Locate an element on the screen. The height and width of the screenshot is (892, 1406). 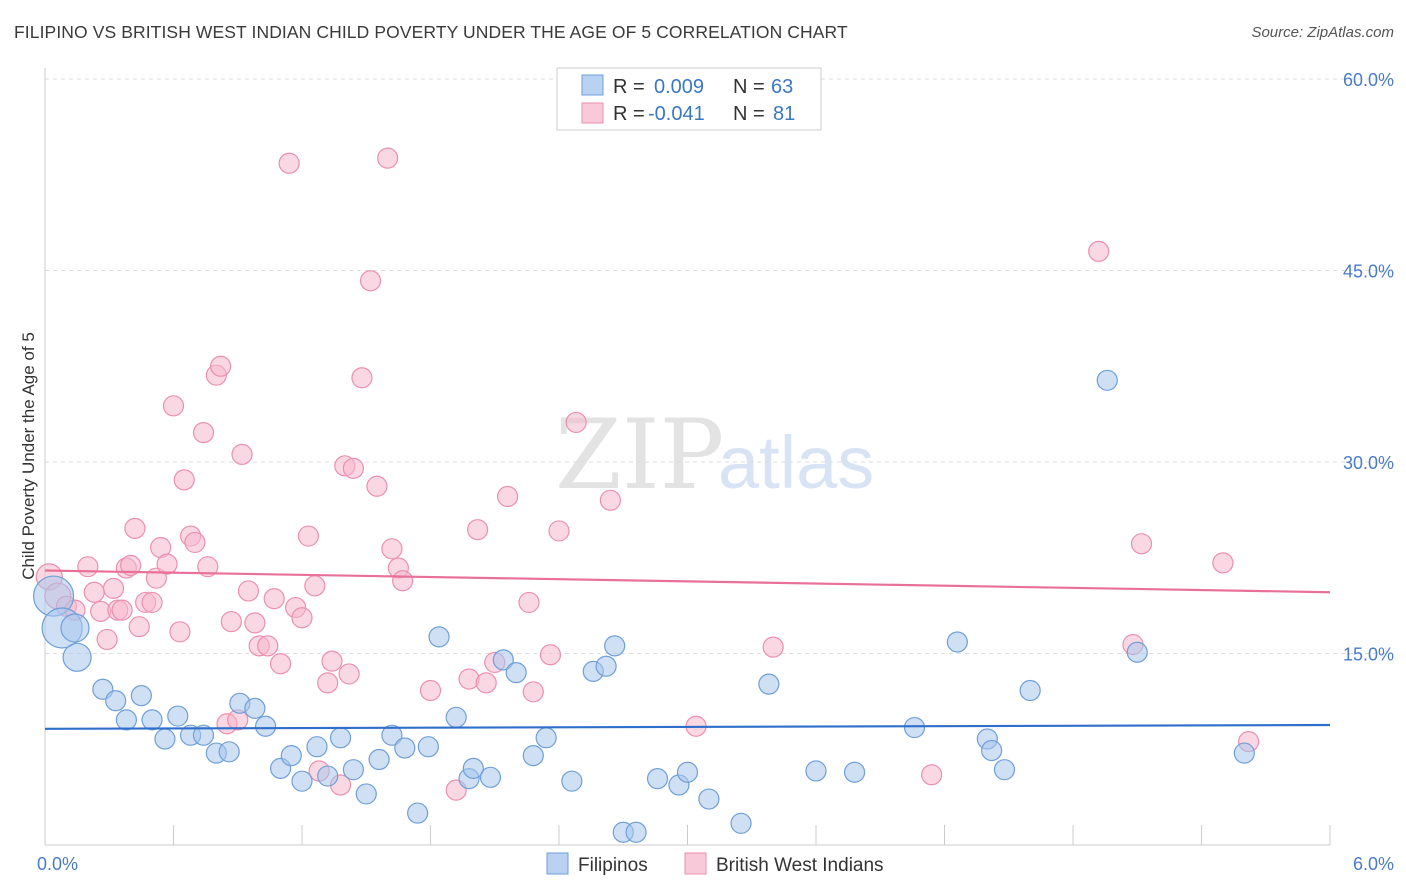
filipino-trend-line is located at coordinates (687, 726).